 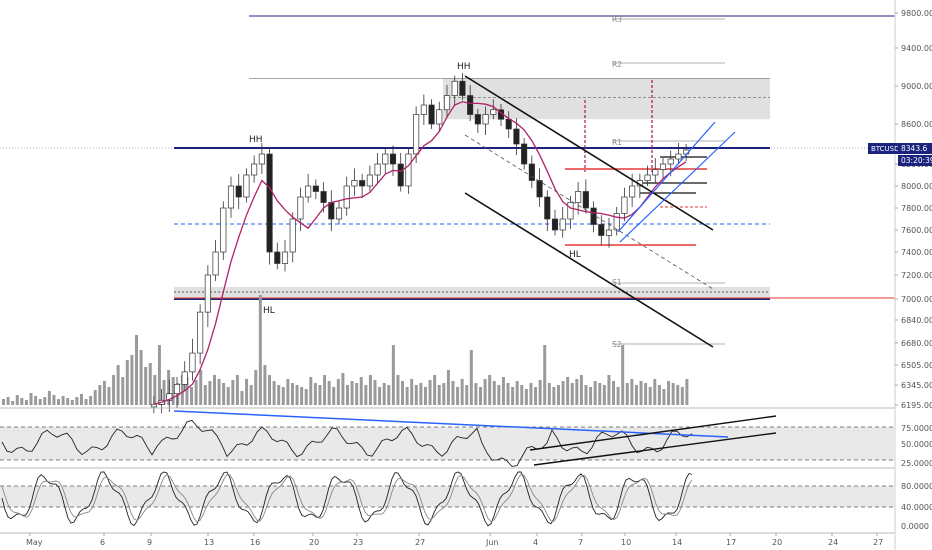 What do you see at coordinates (731, 542) in the screenshot?
I see `time-tick-label: 17` at bounding box center [731, 542].